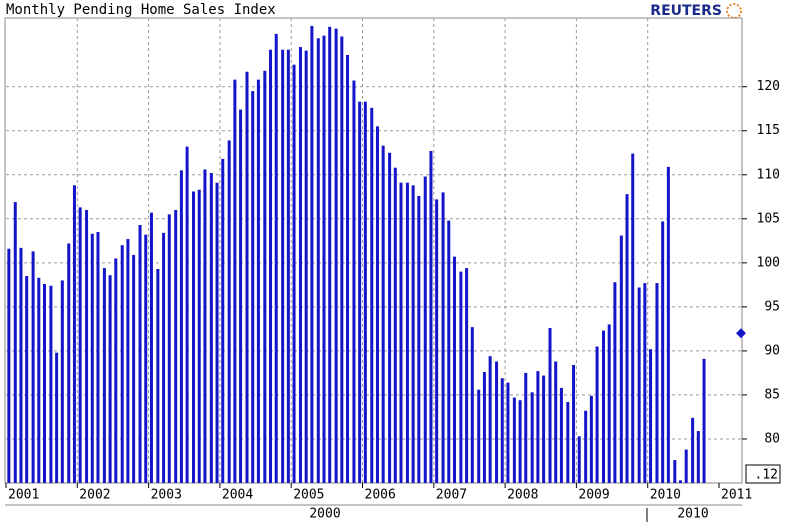 This screenshot has width=789, height=529. I want to click on y-tick-label: 95, so click(772, 306).